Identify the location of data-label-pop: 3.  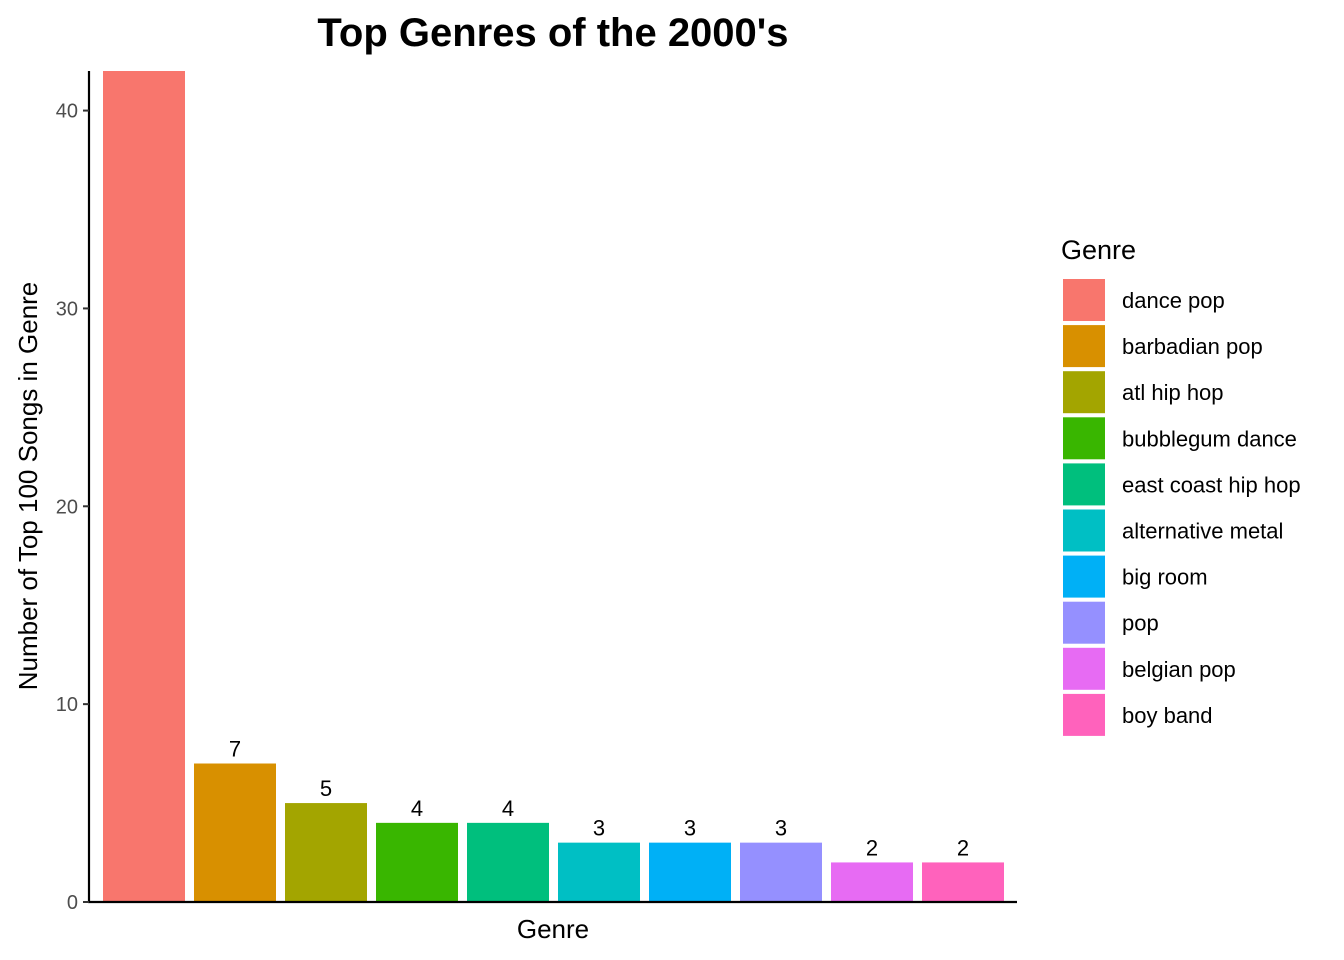
(781, 828).